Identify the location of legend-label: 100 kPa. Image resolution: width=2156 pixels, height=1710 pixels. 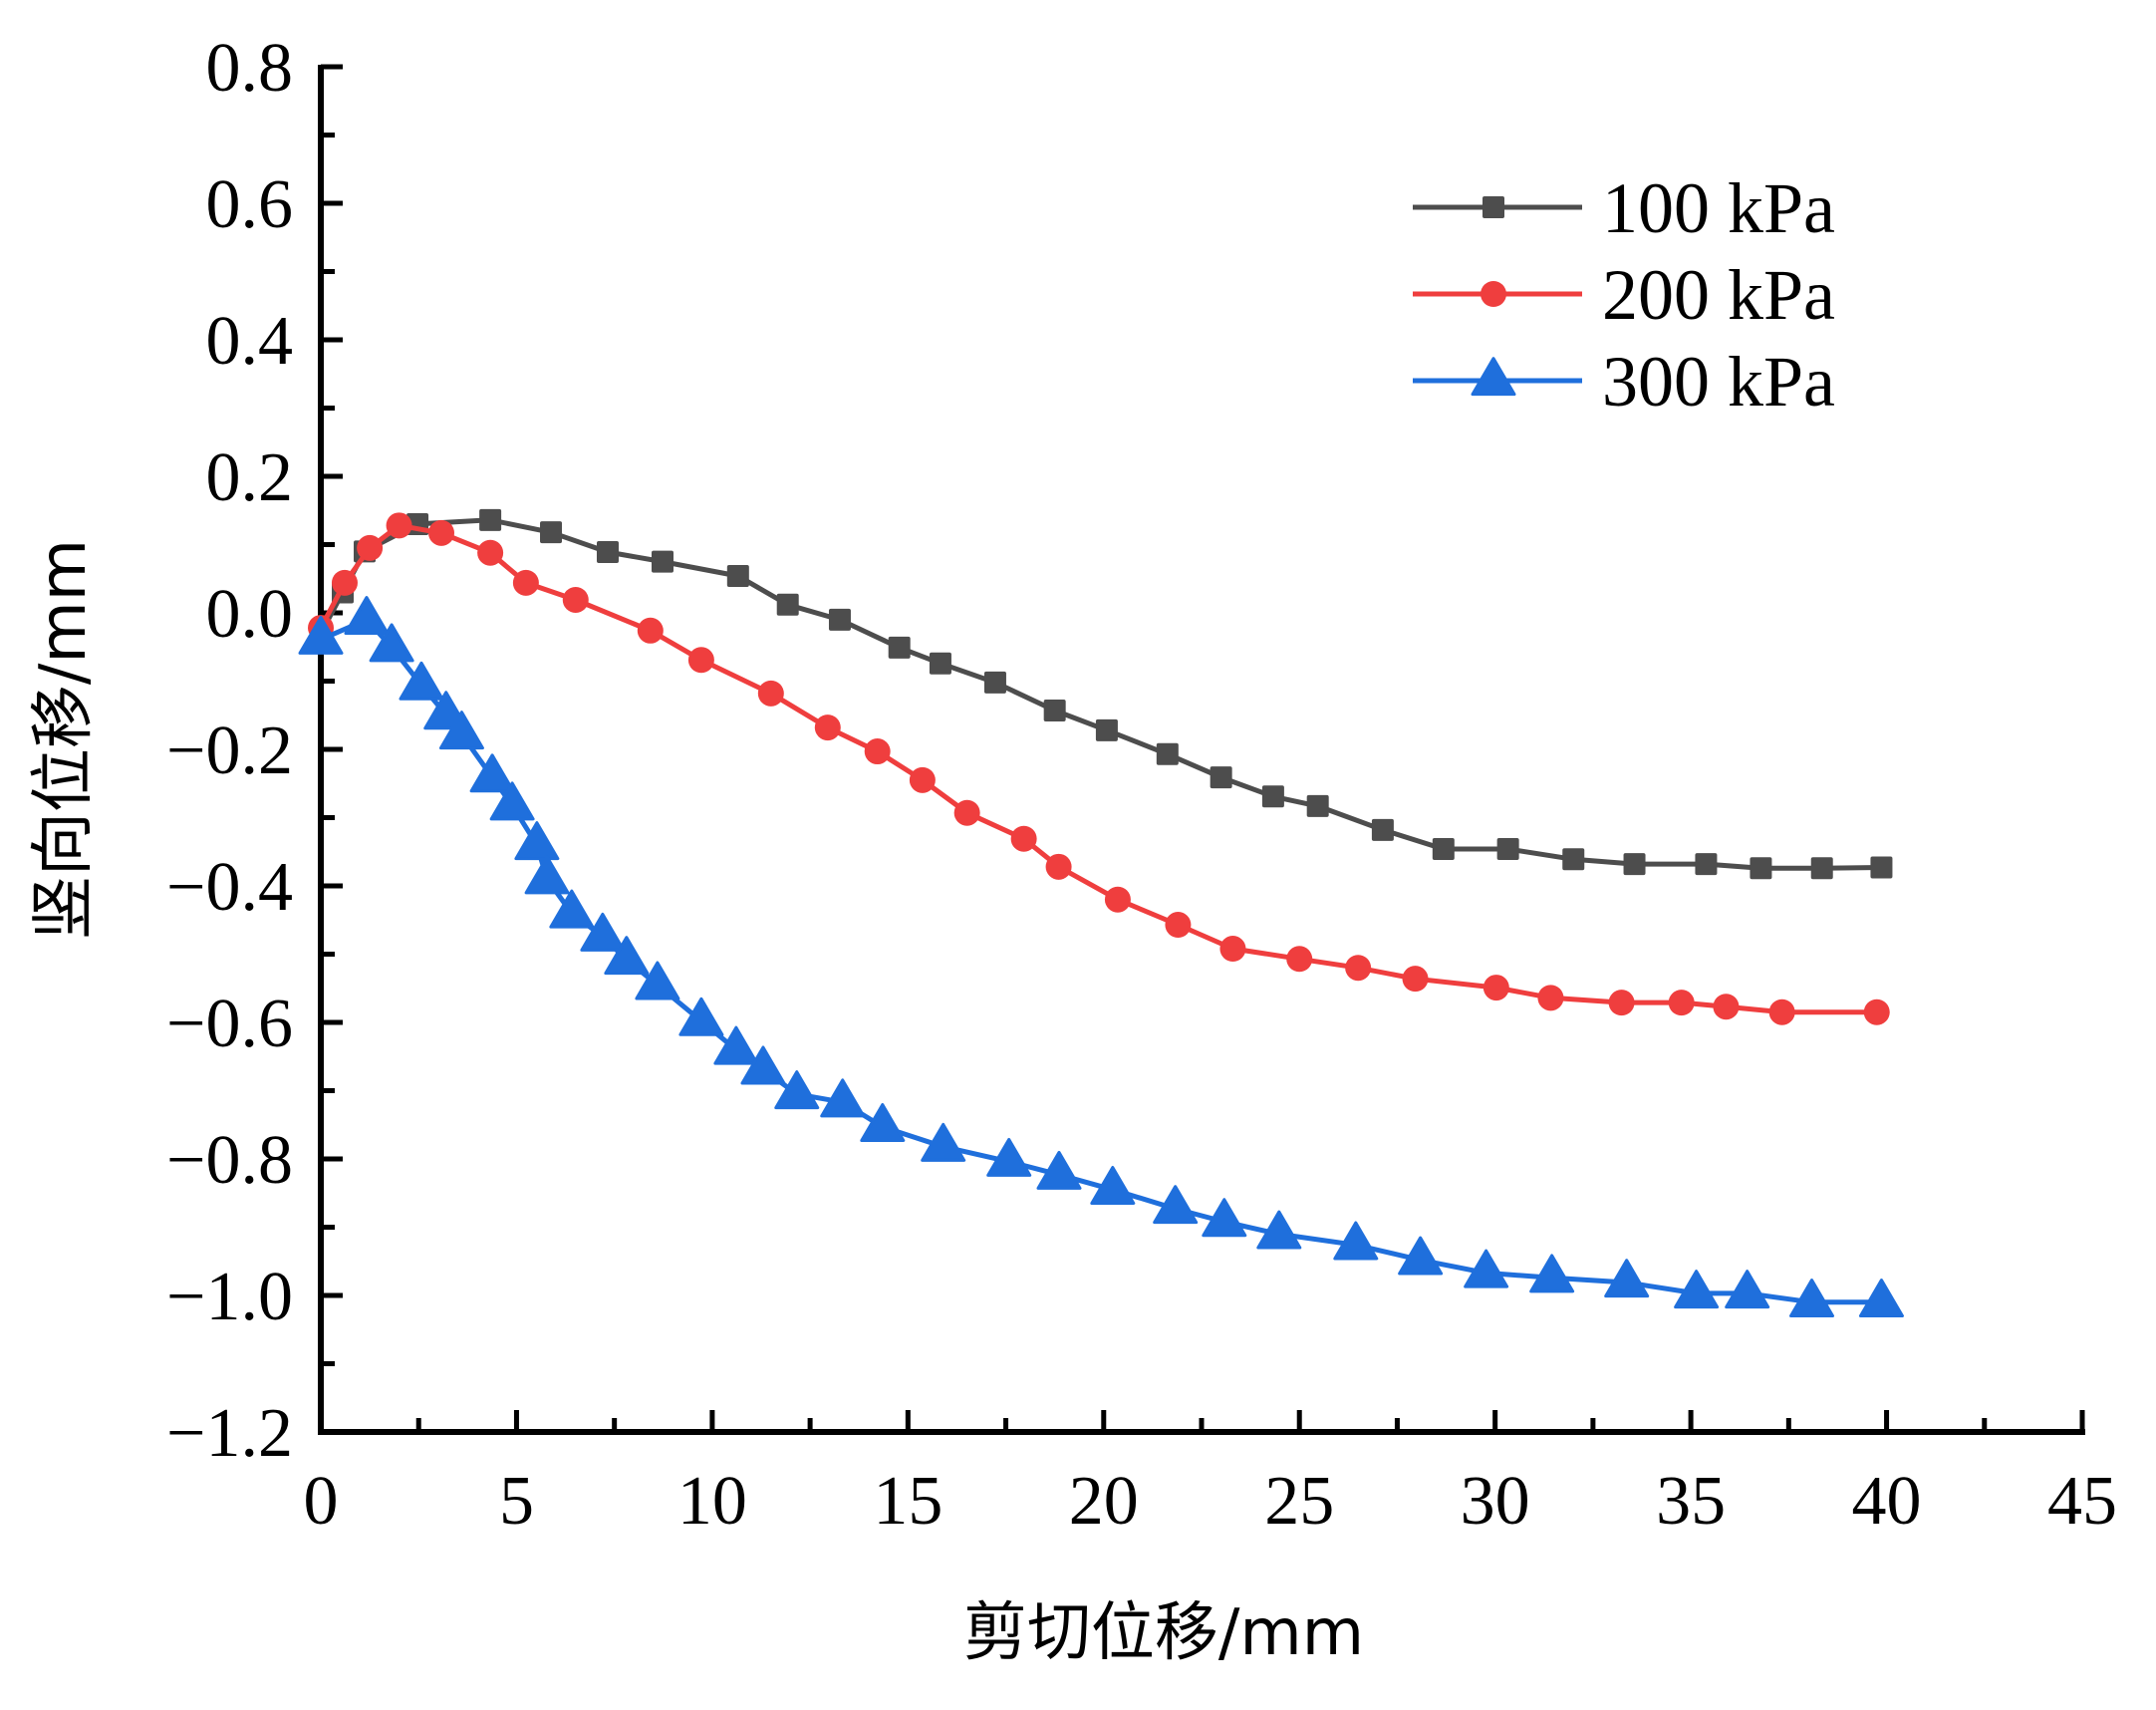
(1718, 208).